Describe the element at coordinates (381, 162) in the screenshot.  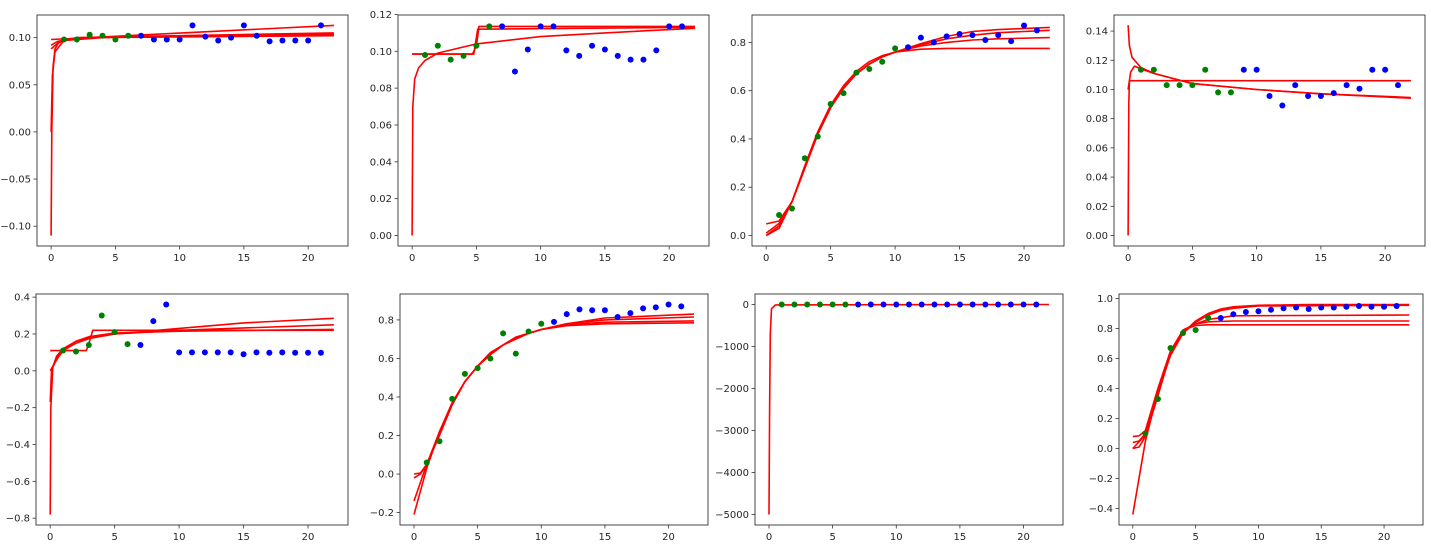
I see `y-tick-label: 0.04` at that location.